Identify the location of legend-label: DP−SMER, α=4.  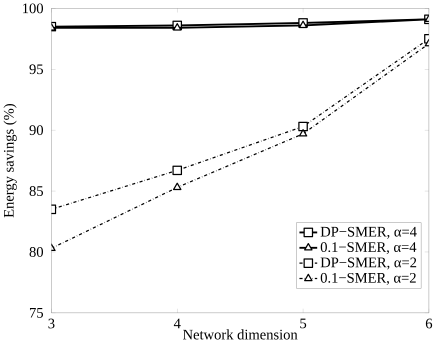
(368, 232).